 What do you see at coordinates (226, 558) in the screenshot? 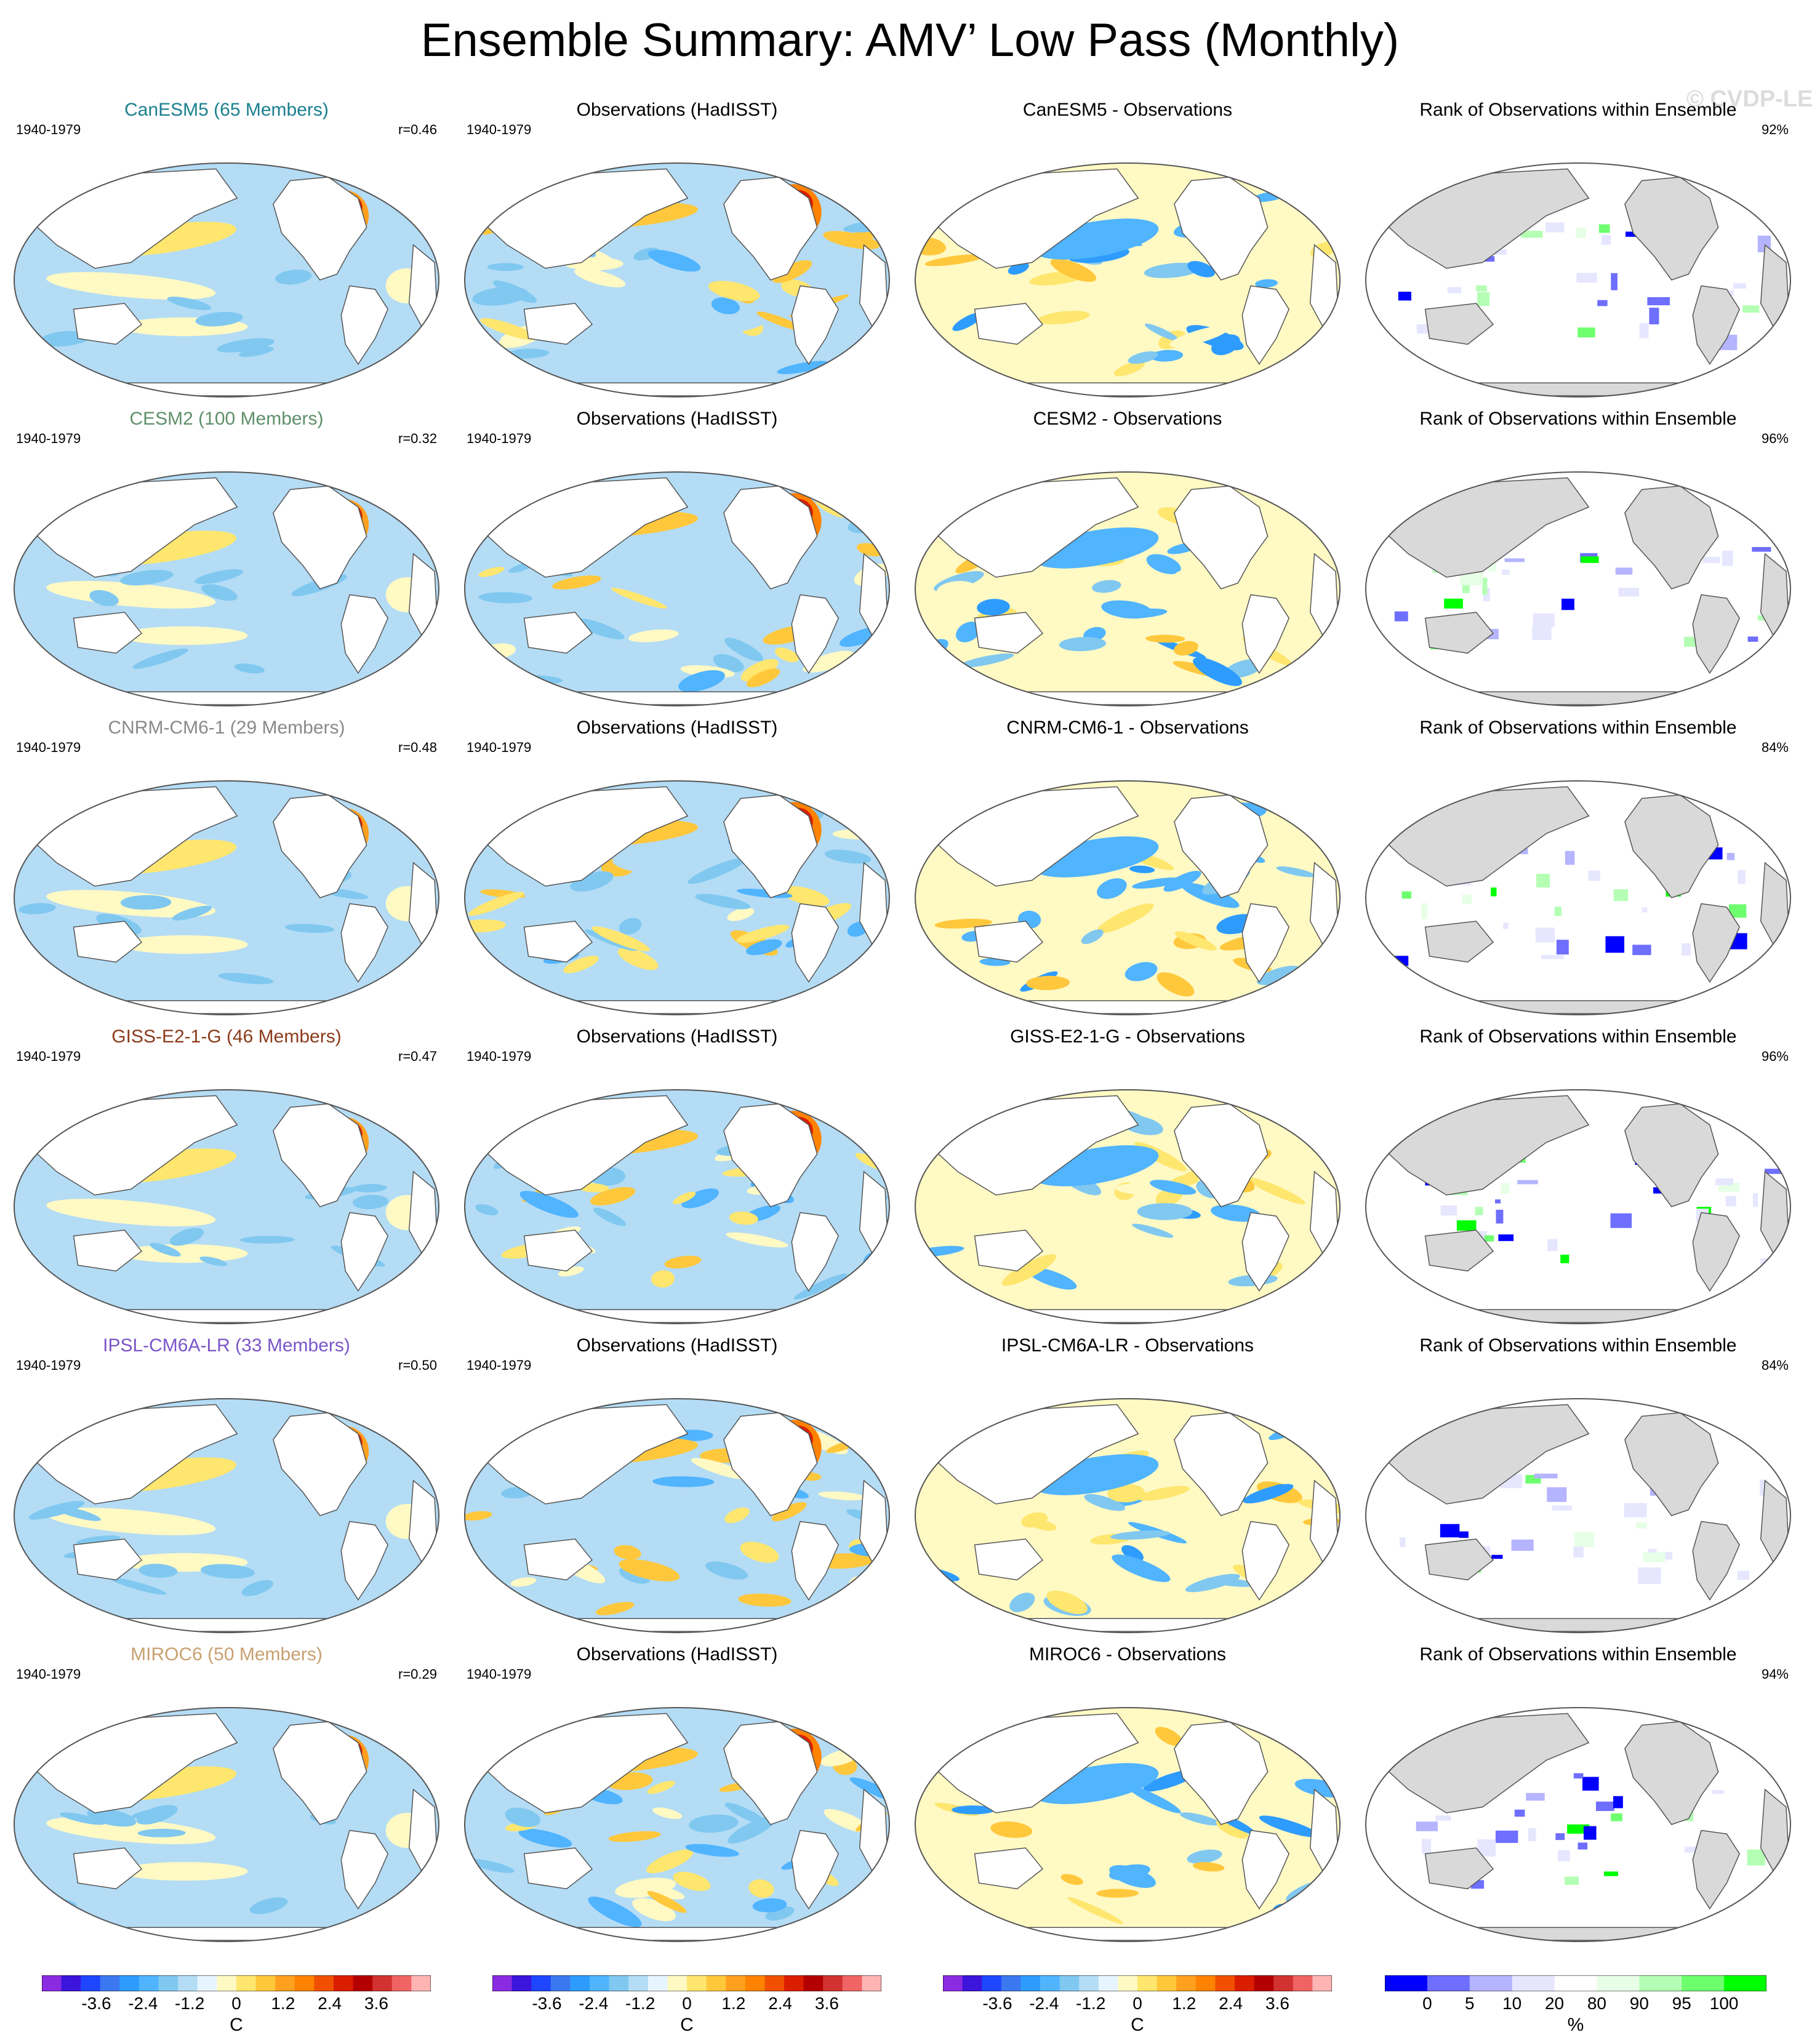
I see `panel-model-row-1: CESM2 (100 Members) 1940-1979 r=0.32` at bounding box center [226, 558].